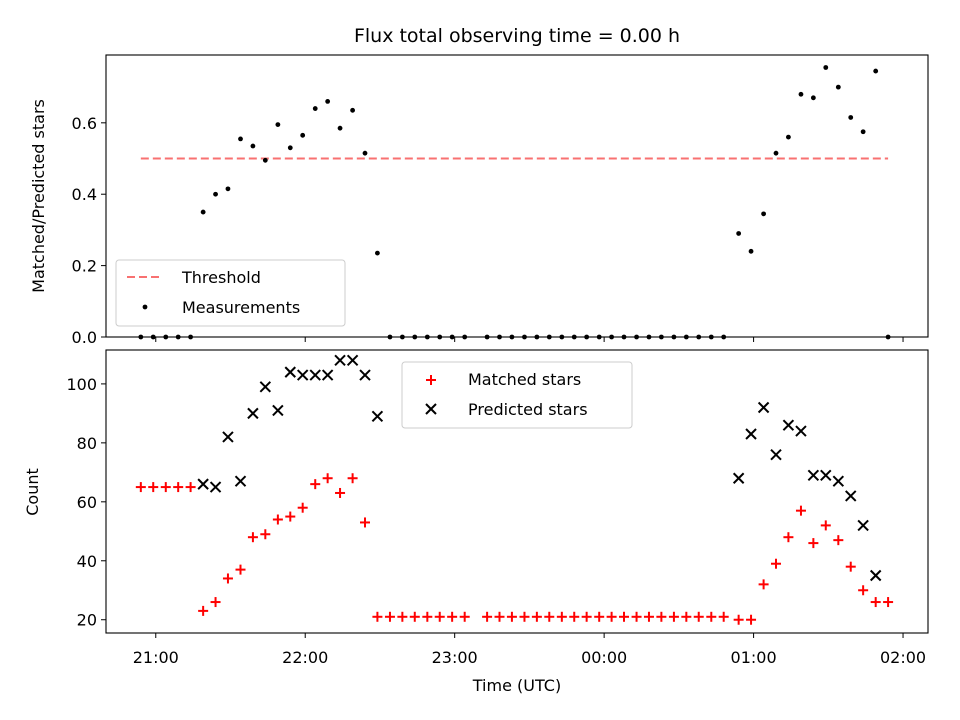 The height and width of the screenshot is (720, 960). I want to click on count-x-ticks: 21:00 22:00 23:00 00:00 01:00 02:00, so click(529, 650).